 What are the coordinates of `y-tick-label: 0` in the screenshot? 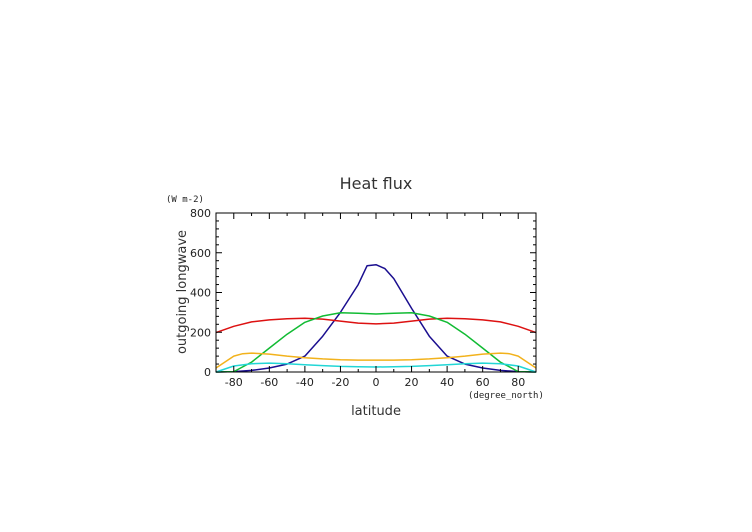 It's located at (207, 372).